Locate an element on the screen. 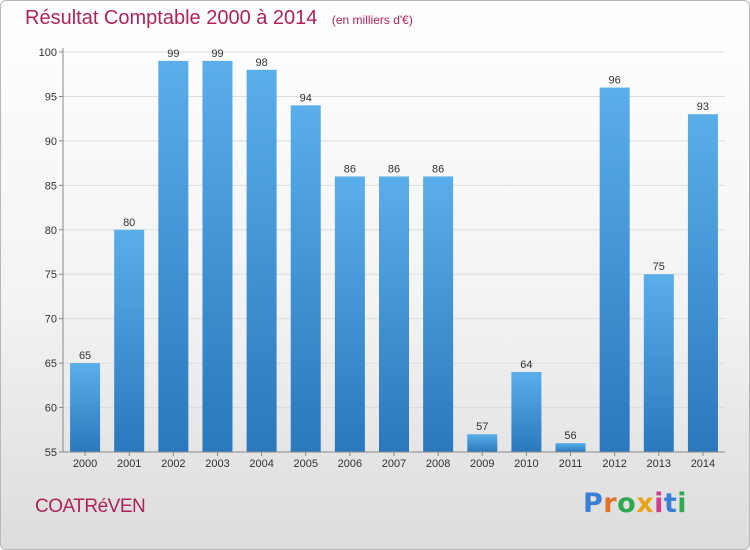 The width and height of the screenshot is (750, 550). x-tick-label: 2000 is located at coordinates (85, 464).